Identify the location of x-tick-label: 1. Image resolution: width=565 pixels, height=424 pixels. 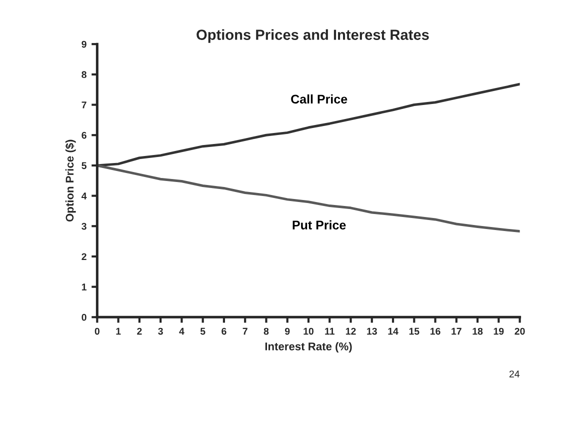
(118, 331).